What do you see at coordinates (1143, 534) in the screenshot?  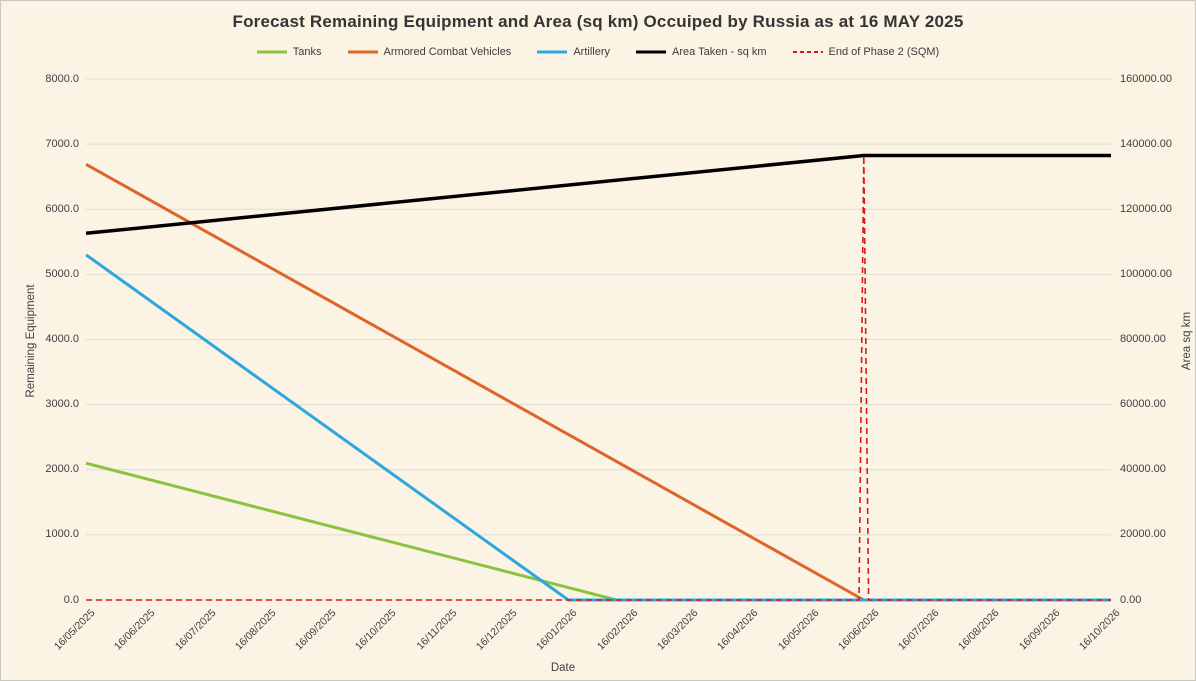 I see `y-right-tick-label: 20000.00` at bounding box center [1143, 534].